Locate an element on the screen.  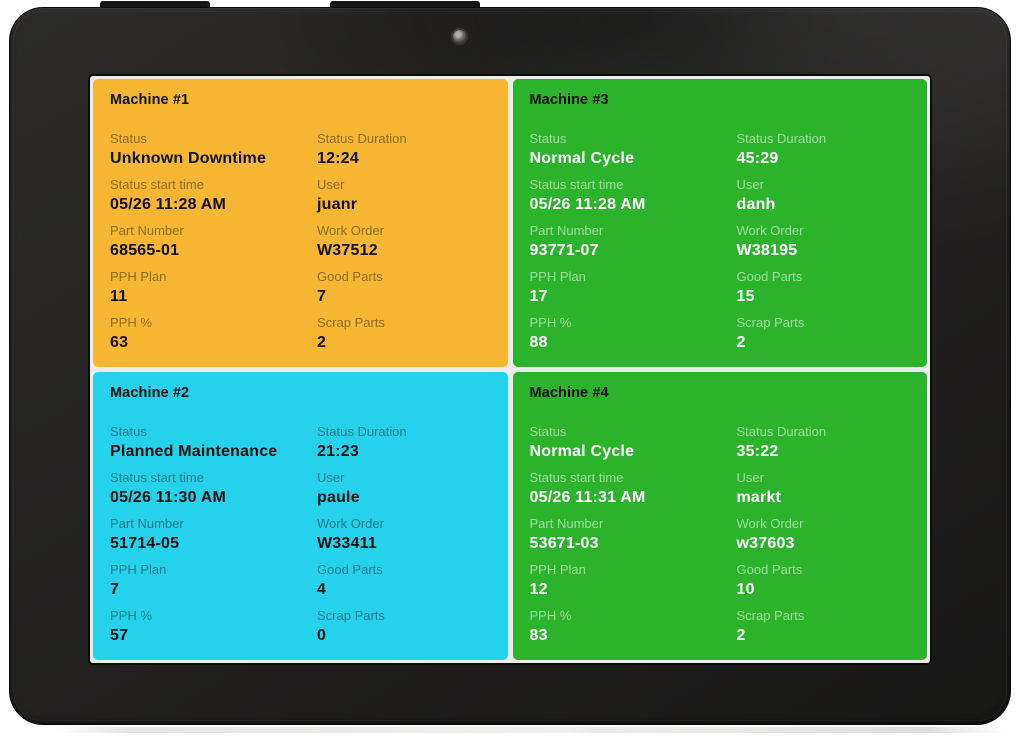
field-status-duration: Status Duration 21:23 is located at coordinates (404, 442).